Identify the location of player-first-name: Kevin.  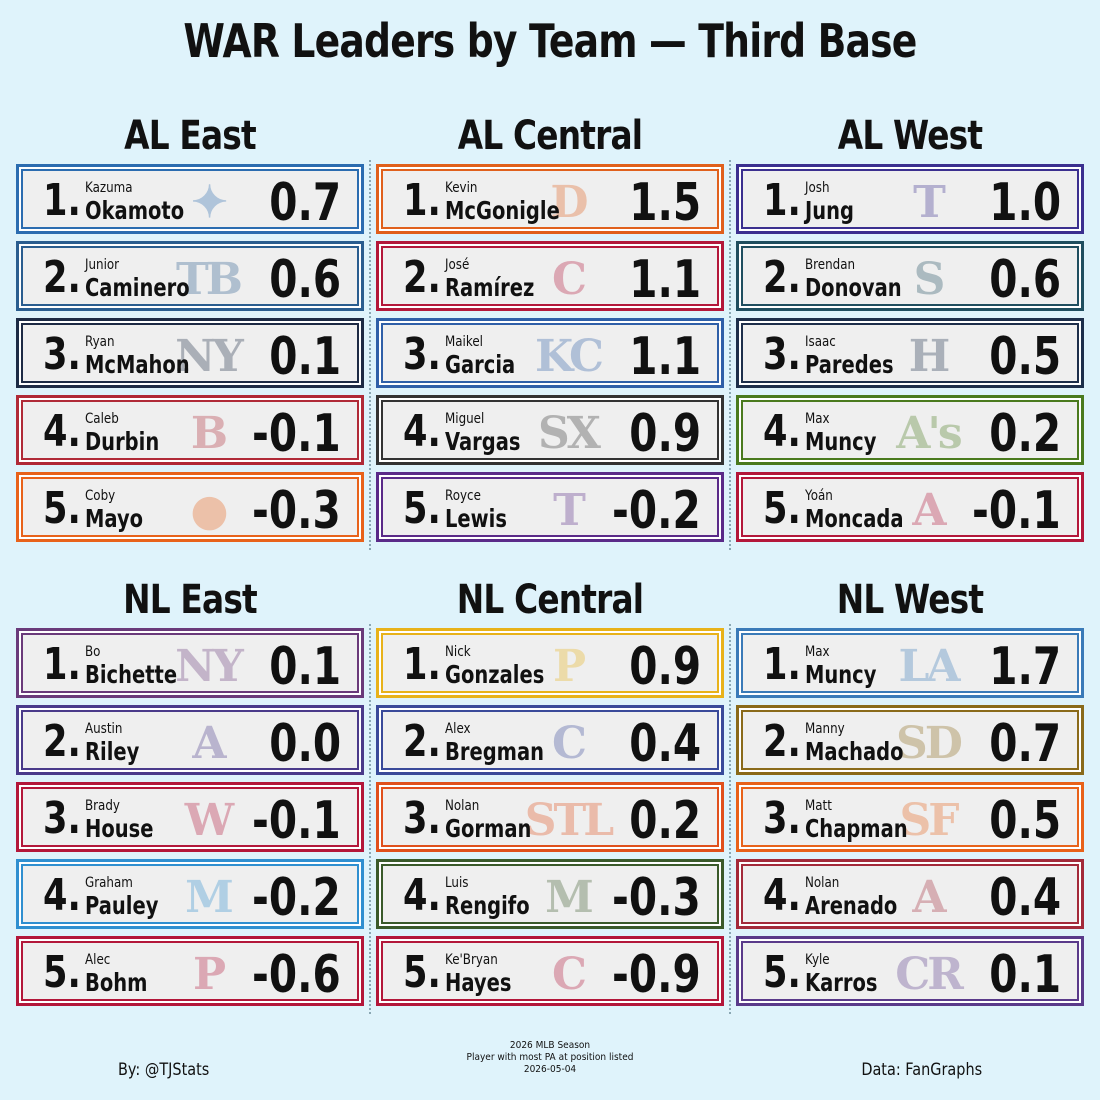
(461, 188).